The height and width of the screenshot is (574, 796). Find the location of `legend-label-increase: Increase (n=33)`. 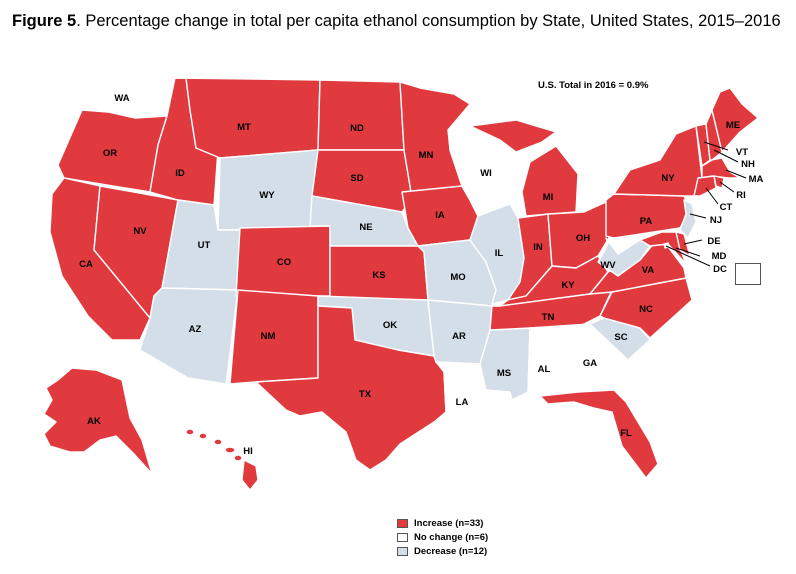

legend-label-increase: Increase (n=33) is located at coordinates (449, 523).